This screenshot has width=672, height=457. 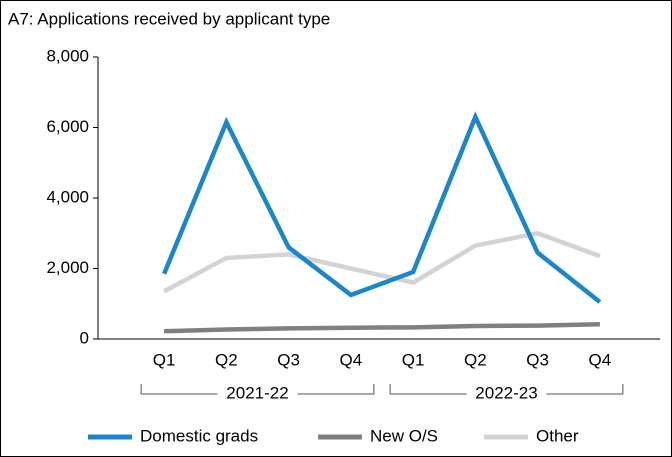 I want to click on series-line, so click(x=382, y=327).